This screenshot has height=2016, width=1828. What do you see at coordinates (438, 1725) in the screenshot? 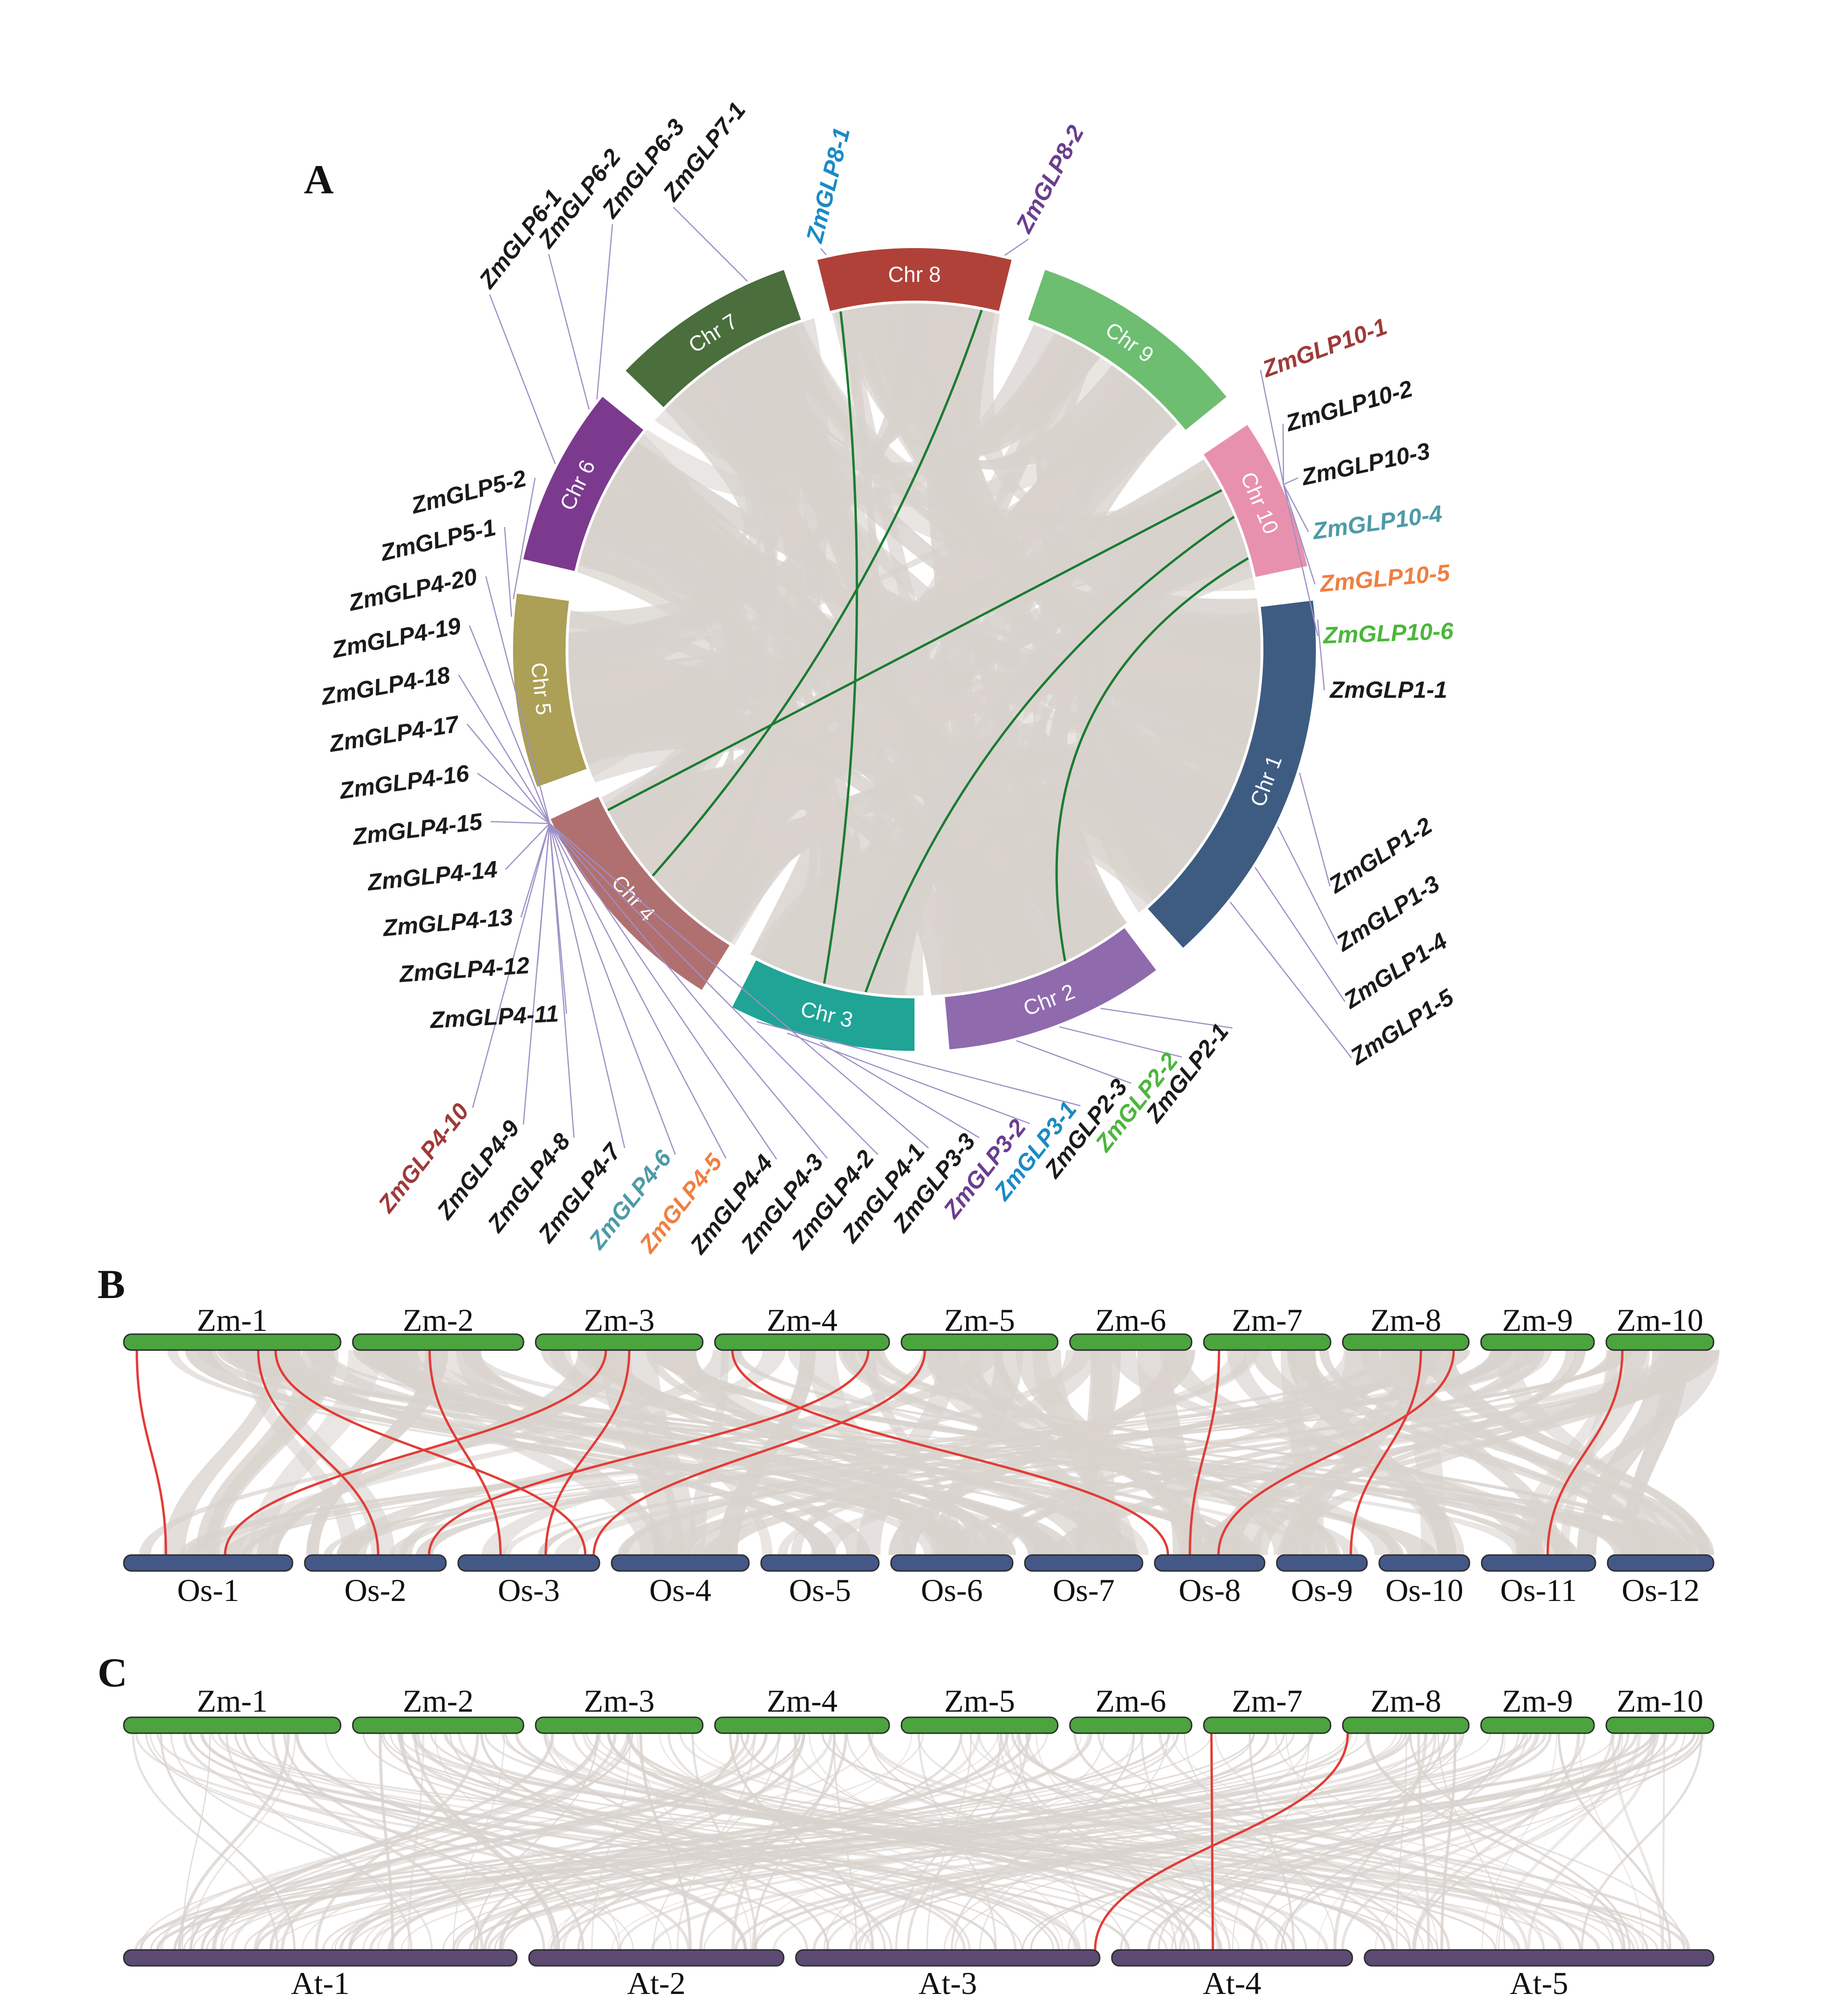
I see `zm-2-chromosome-bar` at bounding box center [438, 1725].